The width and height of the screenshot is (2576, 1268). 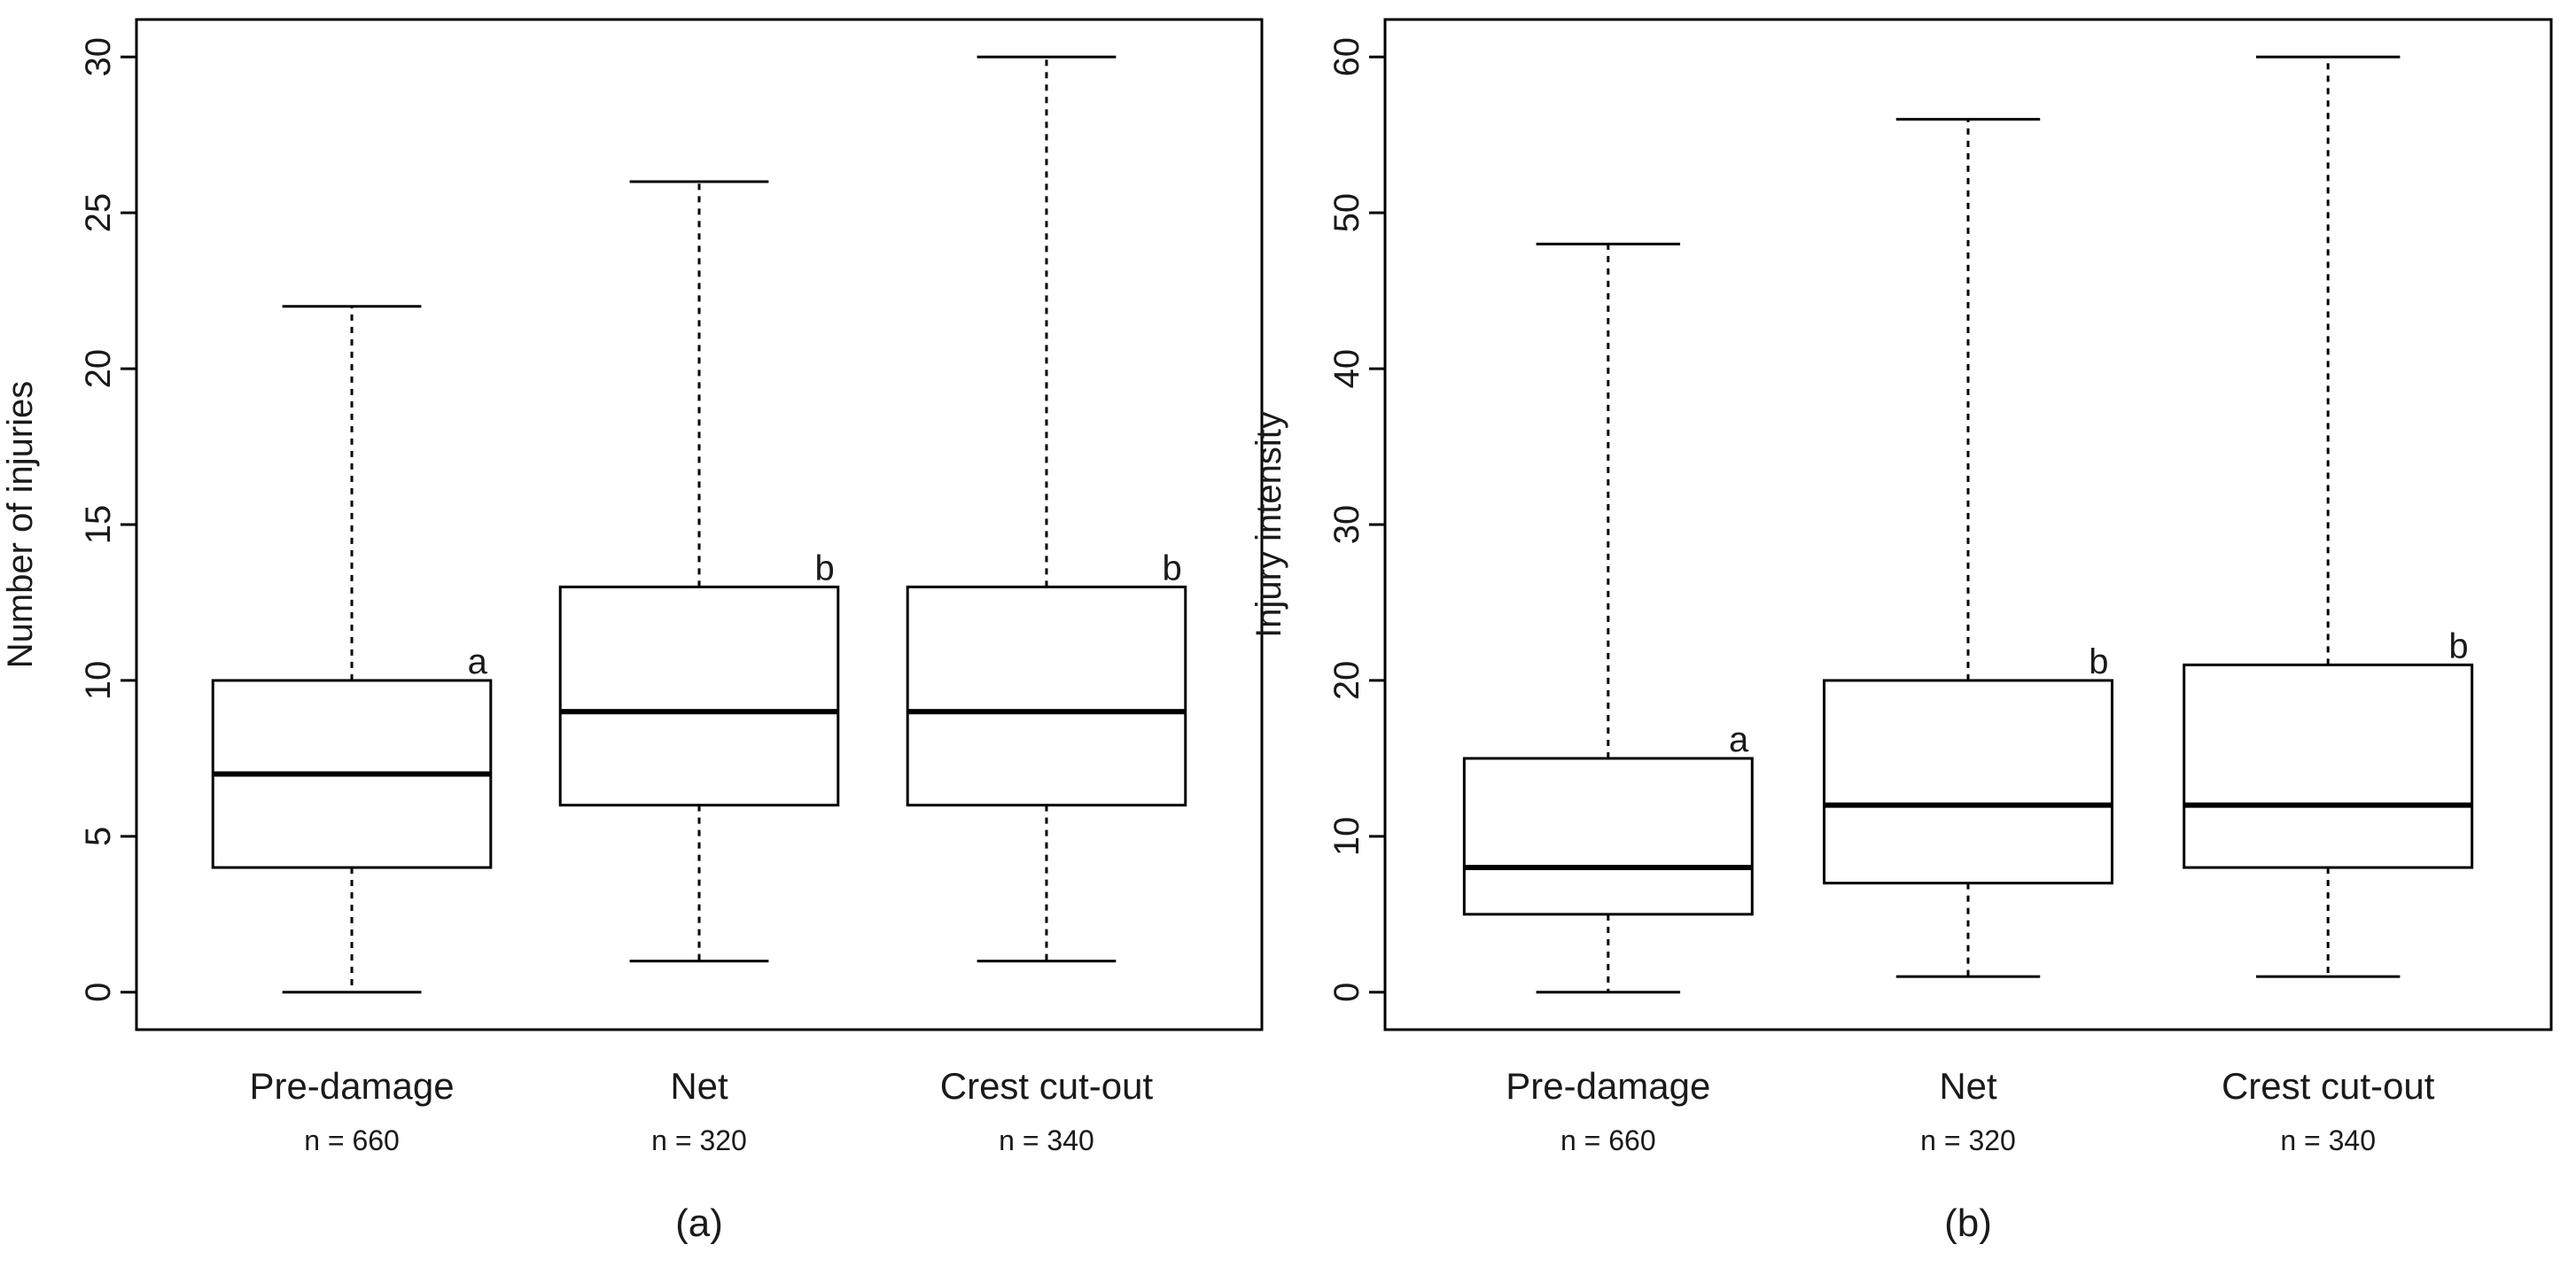 What do you see at coordinates (699, 1223) in the screenshot?
I see `caption: (a)` at bounding box center [699, 1223].